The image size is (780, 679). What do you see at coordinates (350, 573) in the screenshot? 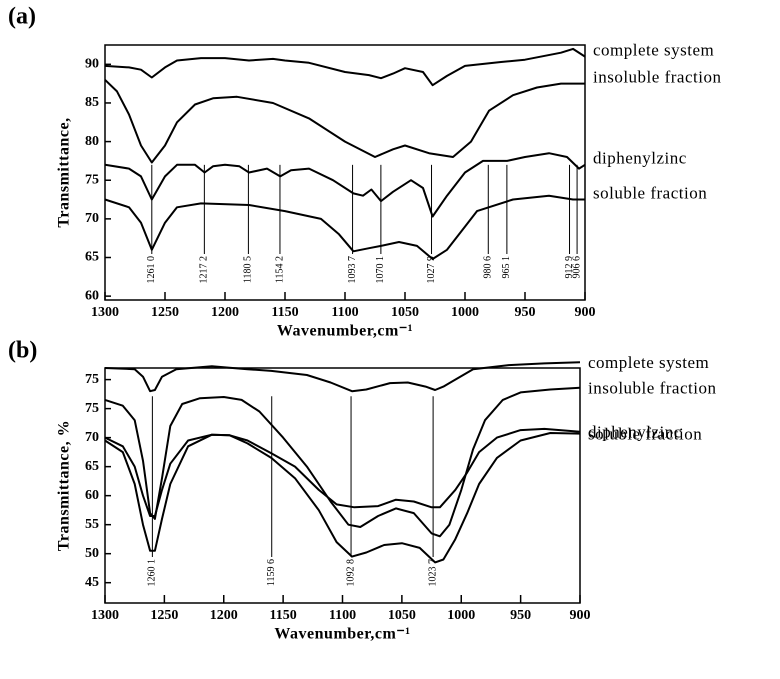
I see `peak-label: 1092 8` at bounding box center [350, 573].